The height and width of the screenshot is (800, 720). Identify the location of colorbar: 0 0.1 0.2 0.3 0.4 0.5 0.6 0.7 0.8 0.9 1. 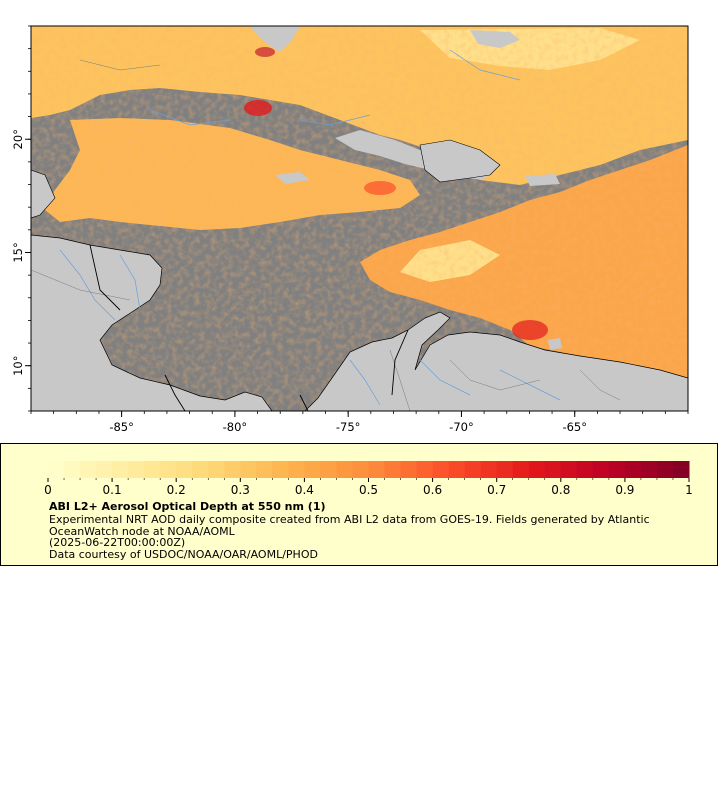
(368, 479).